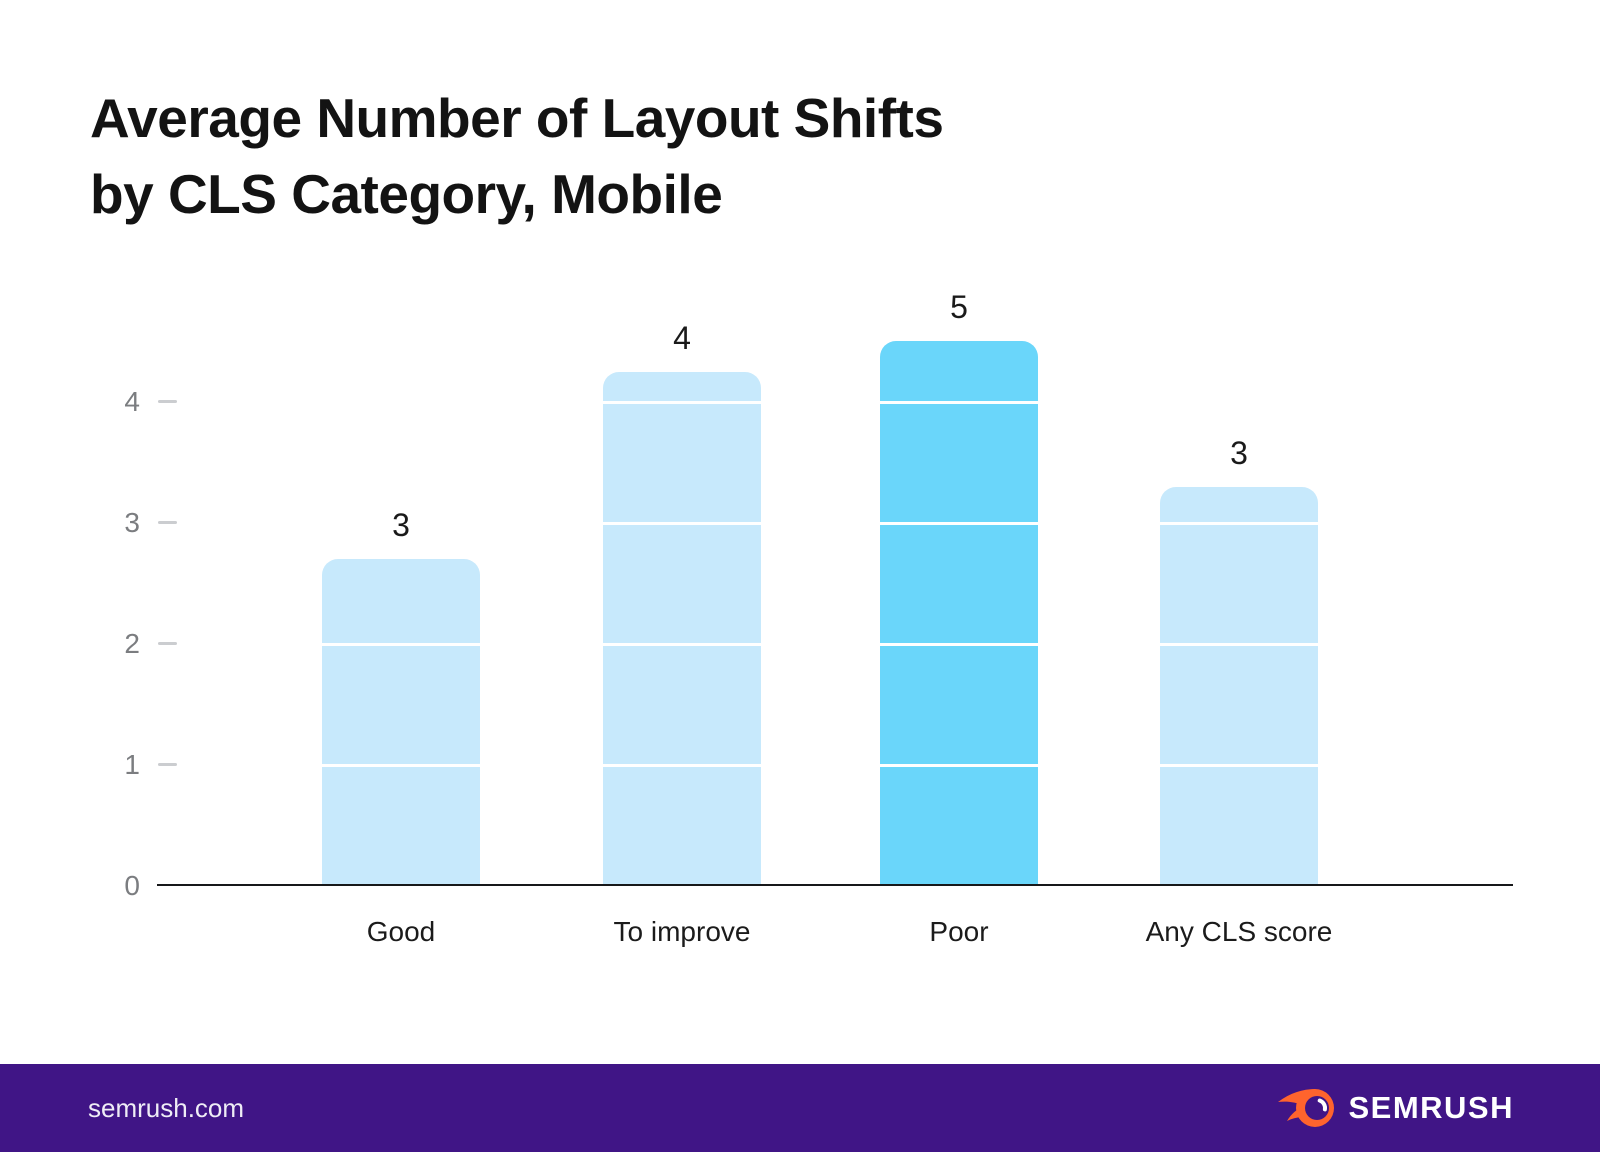  What do you see at coordinates (132, 885) in the screenshot?
I see `y-tick-label: 0` at bounding box center [132, 885].